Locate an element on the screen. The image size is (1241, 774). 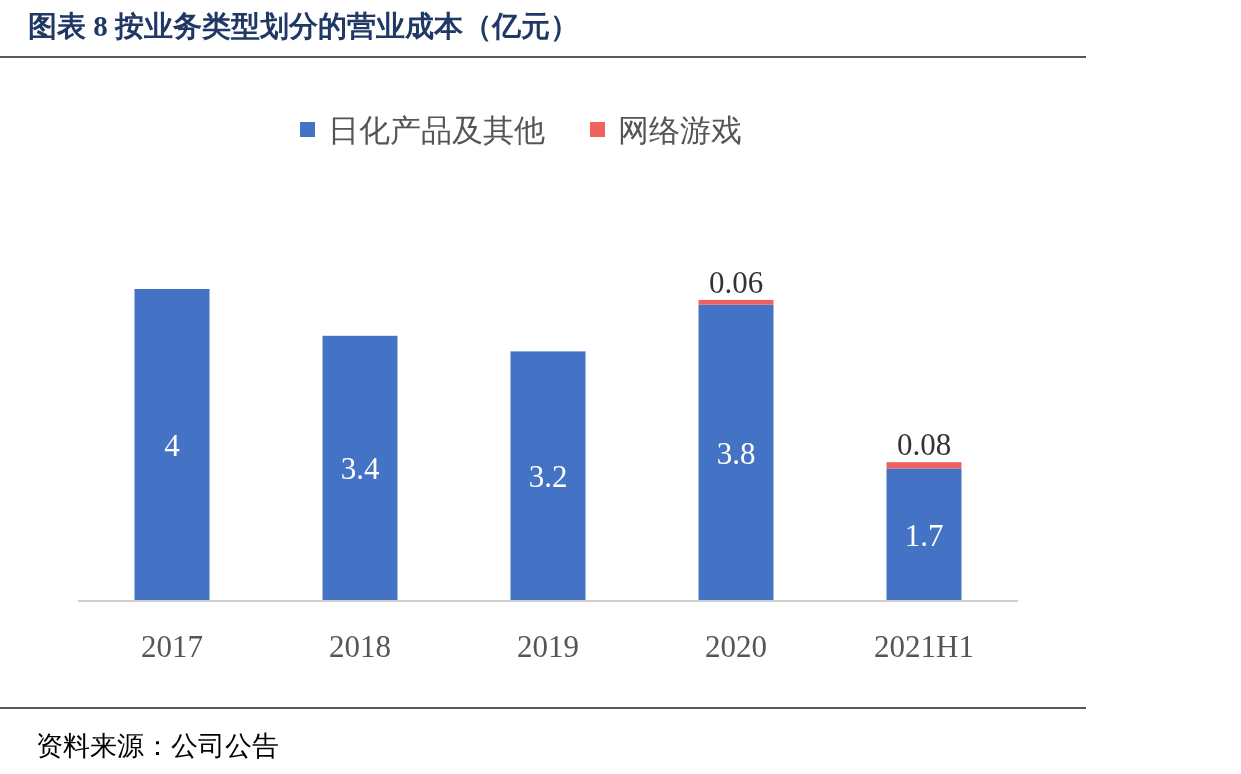
data-label: 3.2 is located at coordinates (548, 477).